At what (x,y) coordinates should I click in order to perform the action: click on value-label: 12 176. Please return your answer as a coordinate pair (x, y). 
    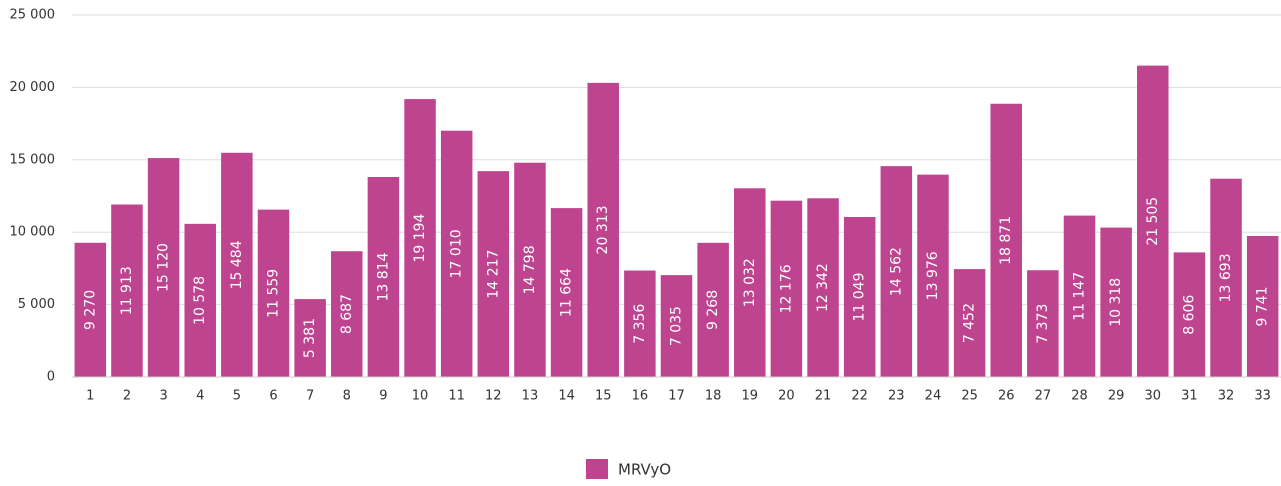
    Looking at the image, I should click on (786, 288).